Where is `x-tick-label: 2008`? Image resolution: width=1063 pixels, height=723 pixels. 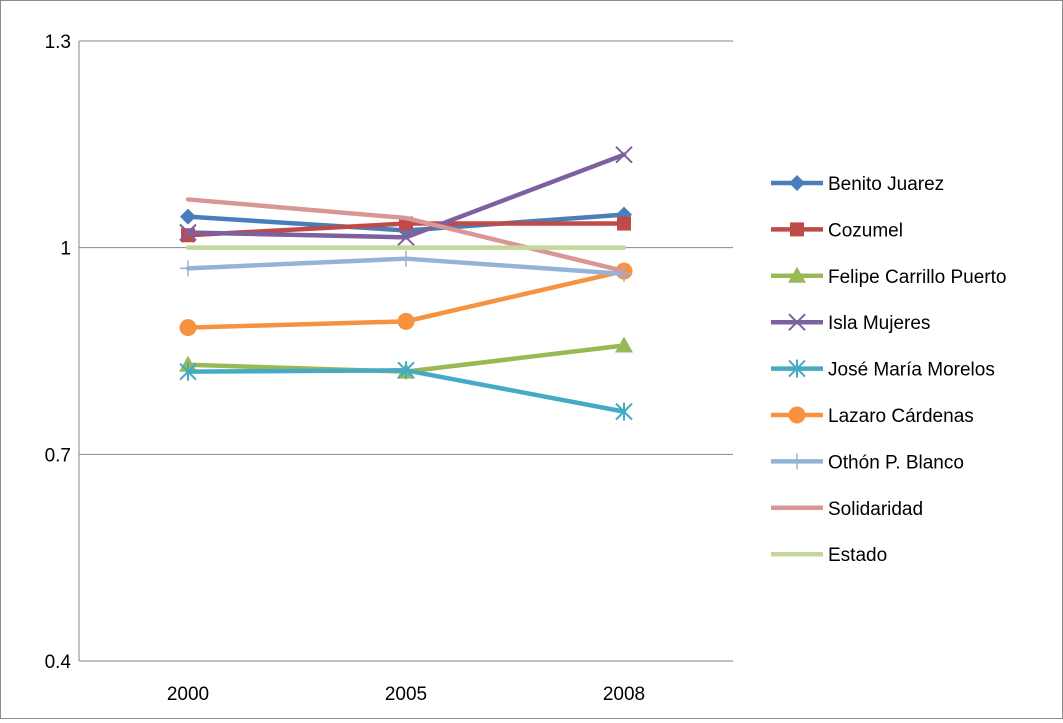 x-tick-label: 2008 is located at coordinates (624, 694).